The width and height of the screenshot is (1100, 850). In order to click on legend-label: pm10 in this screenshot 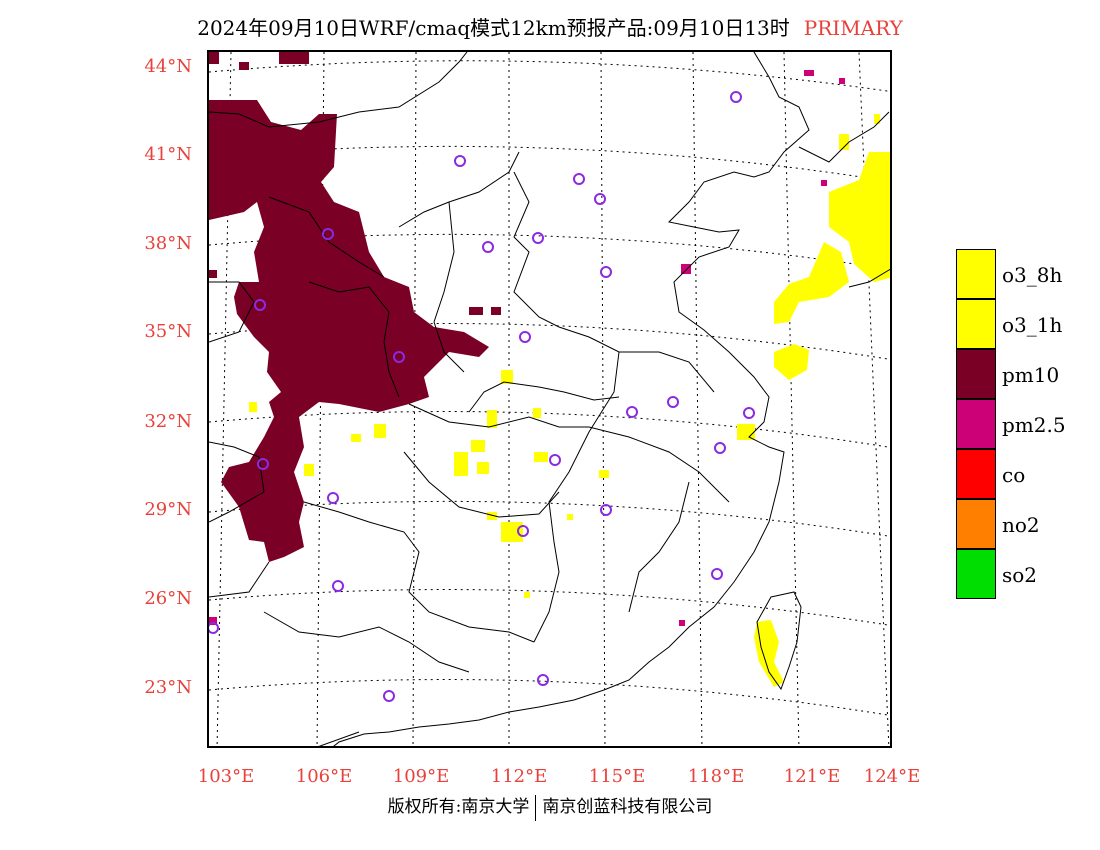, I will do `click(1031, 375)`.